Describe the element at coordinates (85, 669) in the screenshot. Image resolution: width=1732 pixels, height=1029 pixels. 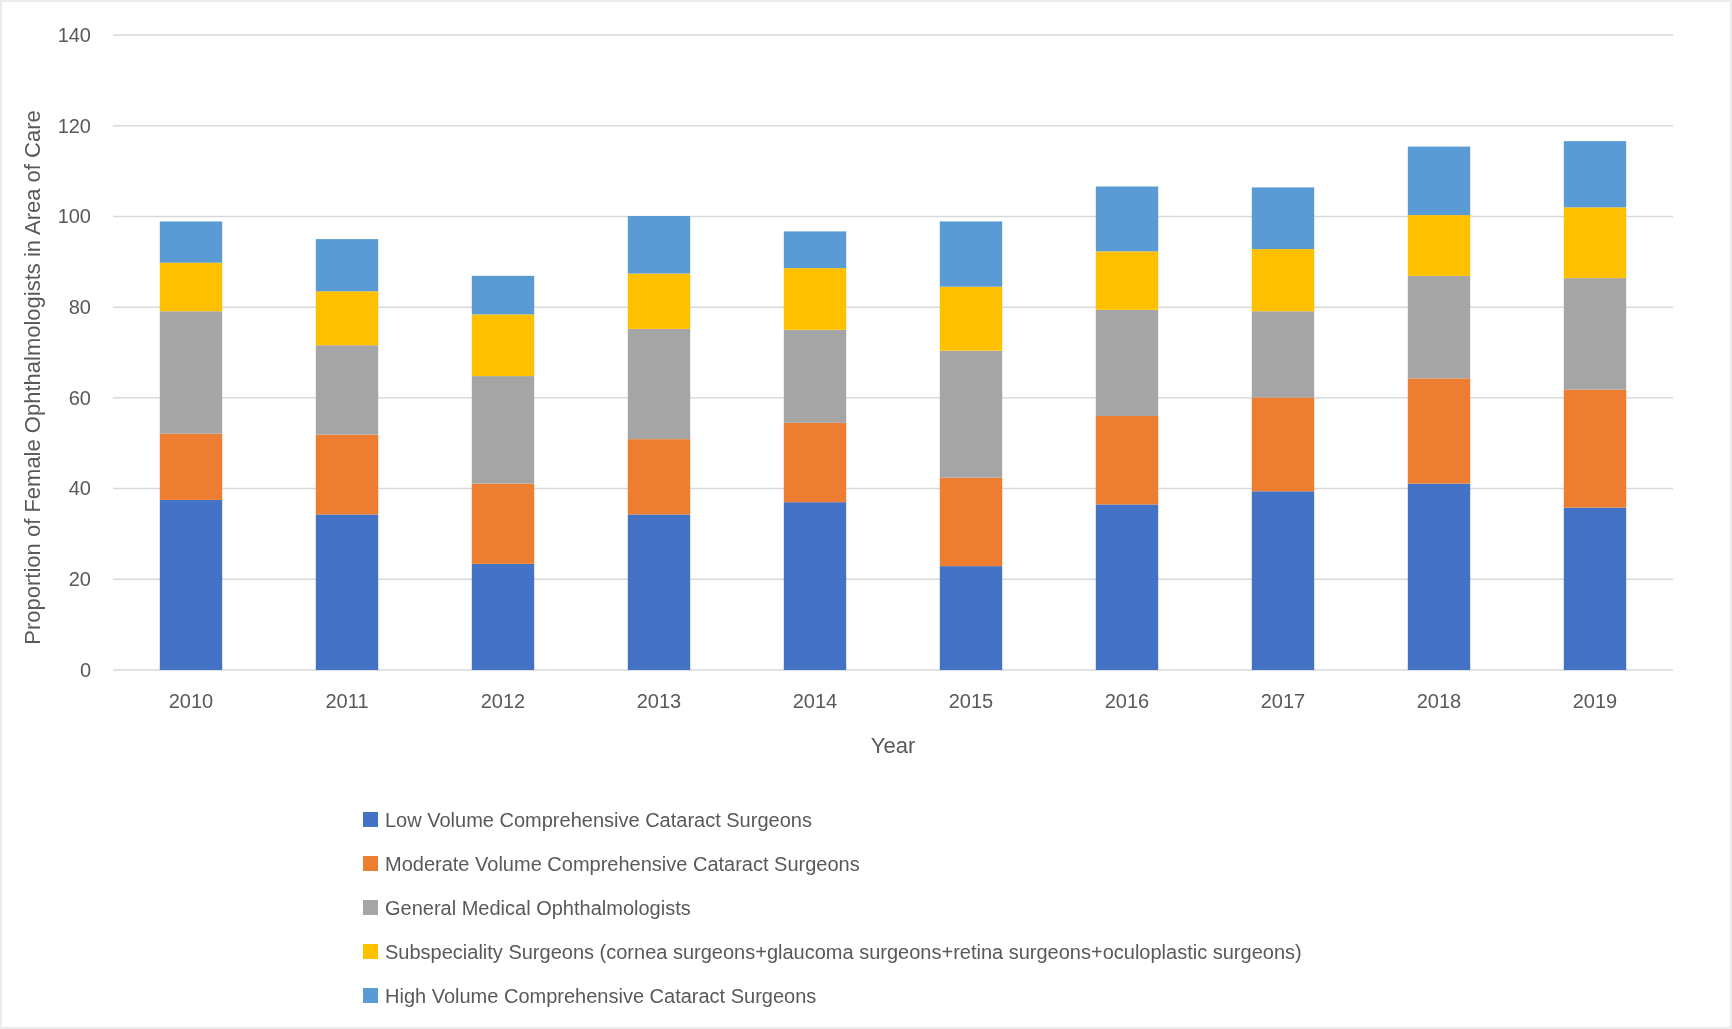
I see `y-tick-label: 0` at that location.